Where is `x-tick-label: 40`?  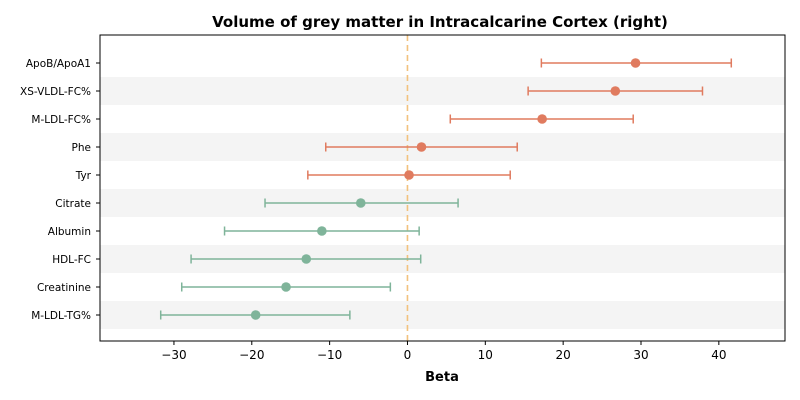 x-tick-label: 40 is located at coordinates (718, 355).